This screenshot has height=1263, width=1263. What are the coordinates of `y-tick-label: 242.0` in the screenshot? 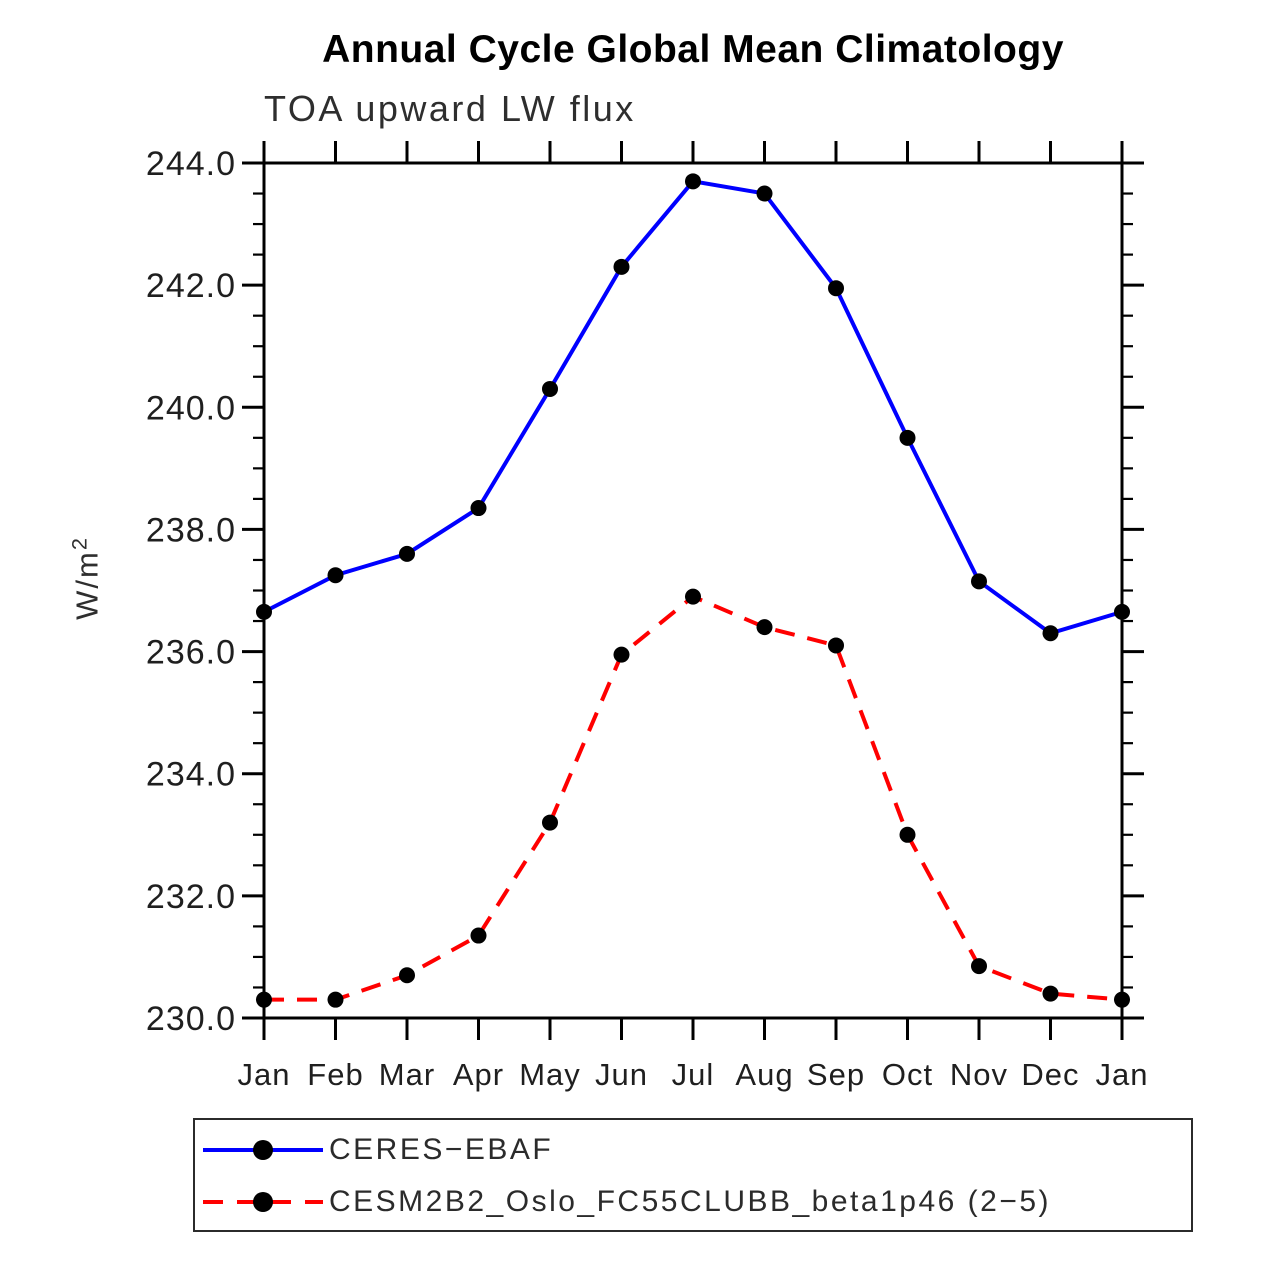 It's located at (191, 286).